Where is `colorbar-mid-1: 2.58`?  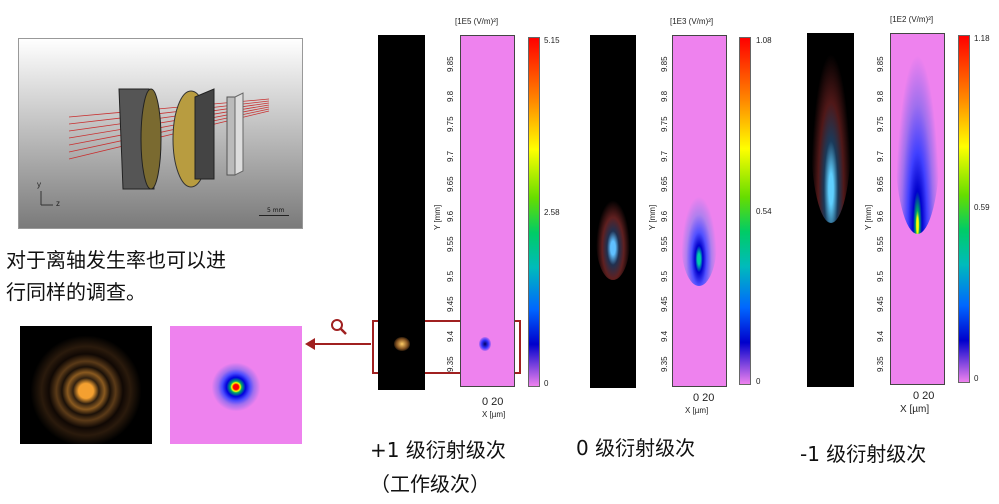
colorbar-mid-1: 2.58 is located at coordinates (552, 212).